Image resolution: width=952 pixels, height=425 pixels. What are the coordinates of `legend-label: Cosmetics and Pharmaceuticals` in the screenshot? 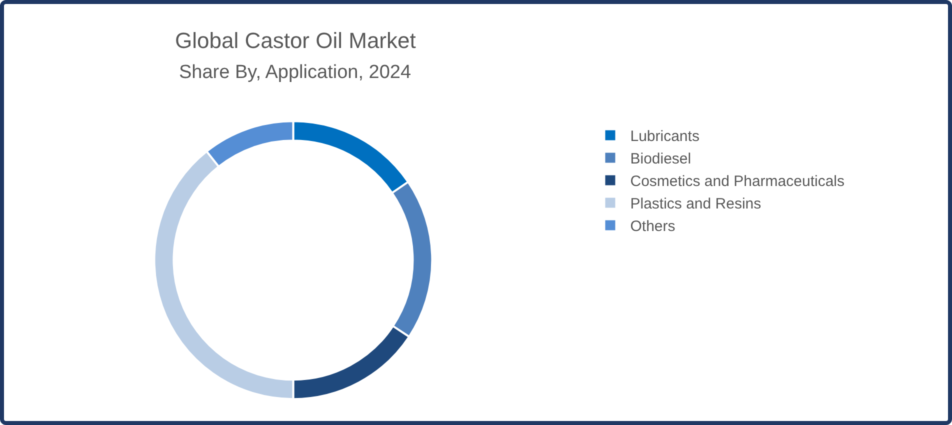 It's located at (737, 181).